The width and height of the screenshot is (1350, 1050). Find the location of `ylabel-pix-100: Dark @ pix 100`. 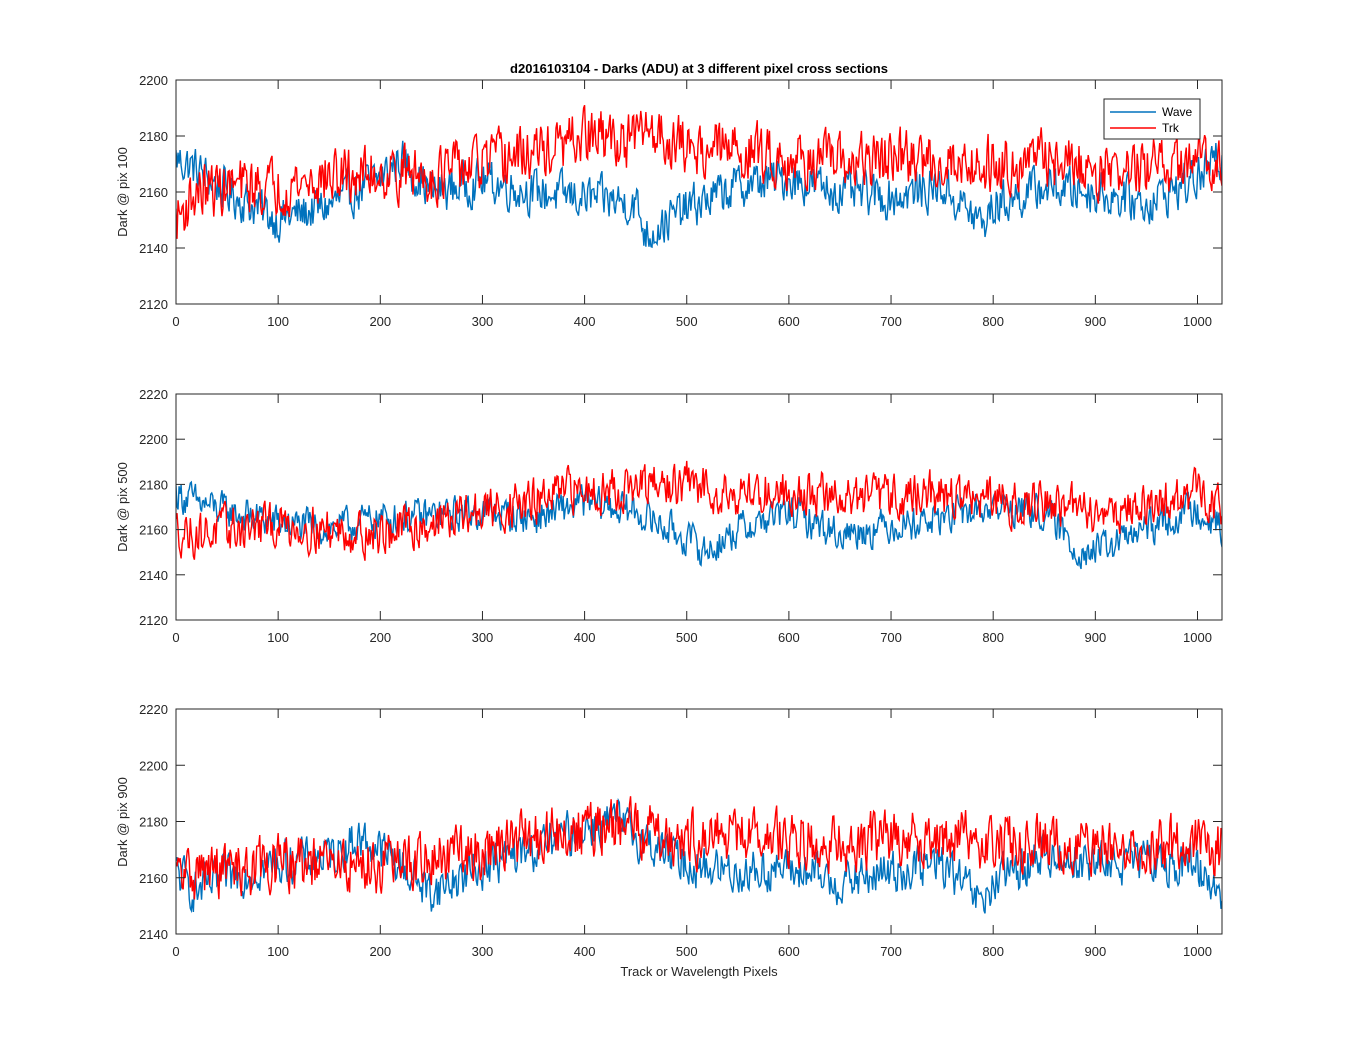

ylabel-pix-100: Dark @ pix 100 is located at coordinates (122, 192).